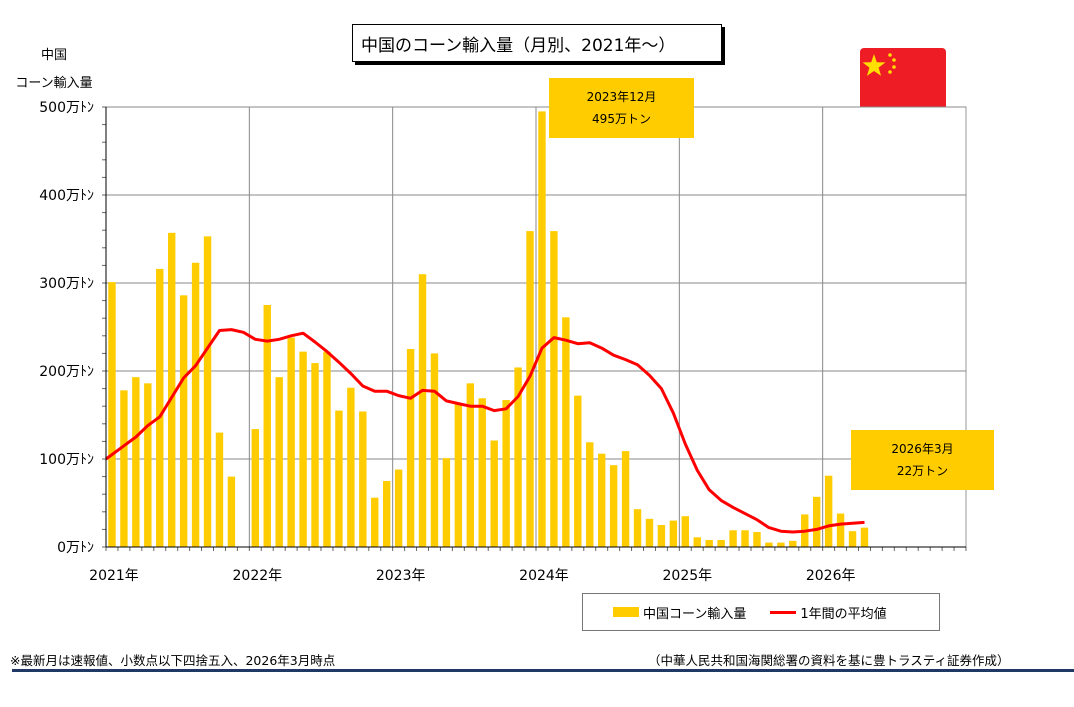 The height and width of the screenshot is (707, 1074). What do you see at coordinates (544, 576) in the screenshot?
I see `x-tick-label: 2024年` at bounding box center [544, 576].